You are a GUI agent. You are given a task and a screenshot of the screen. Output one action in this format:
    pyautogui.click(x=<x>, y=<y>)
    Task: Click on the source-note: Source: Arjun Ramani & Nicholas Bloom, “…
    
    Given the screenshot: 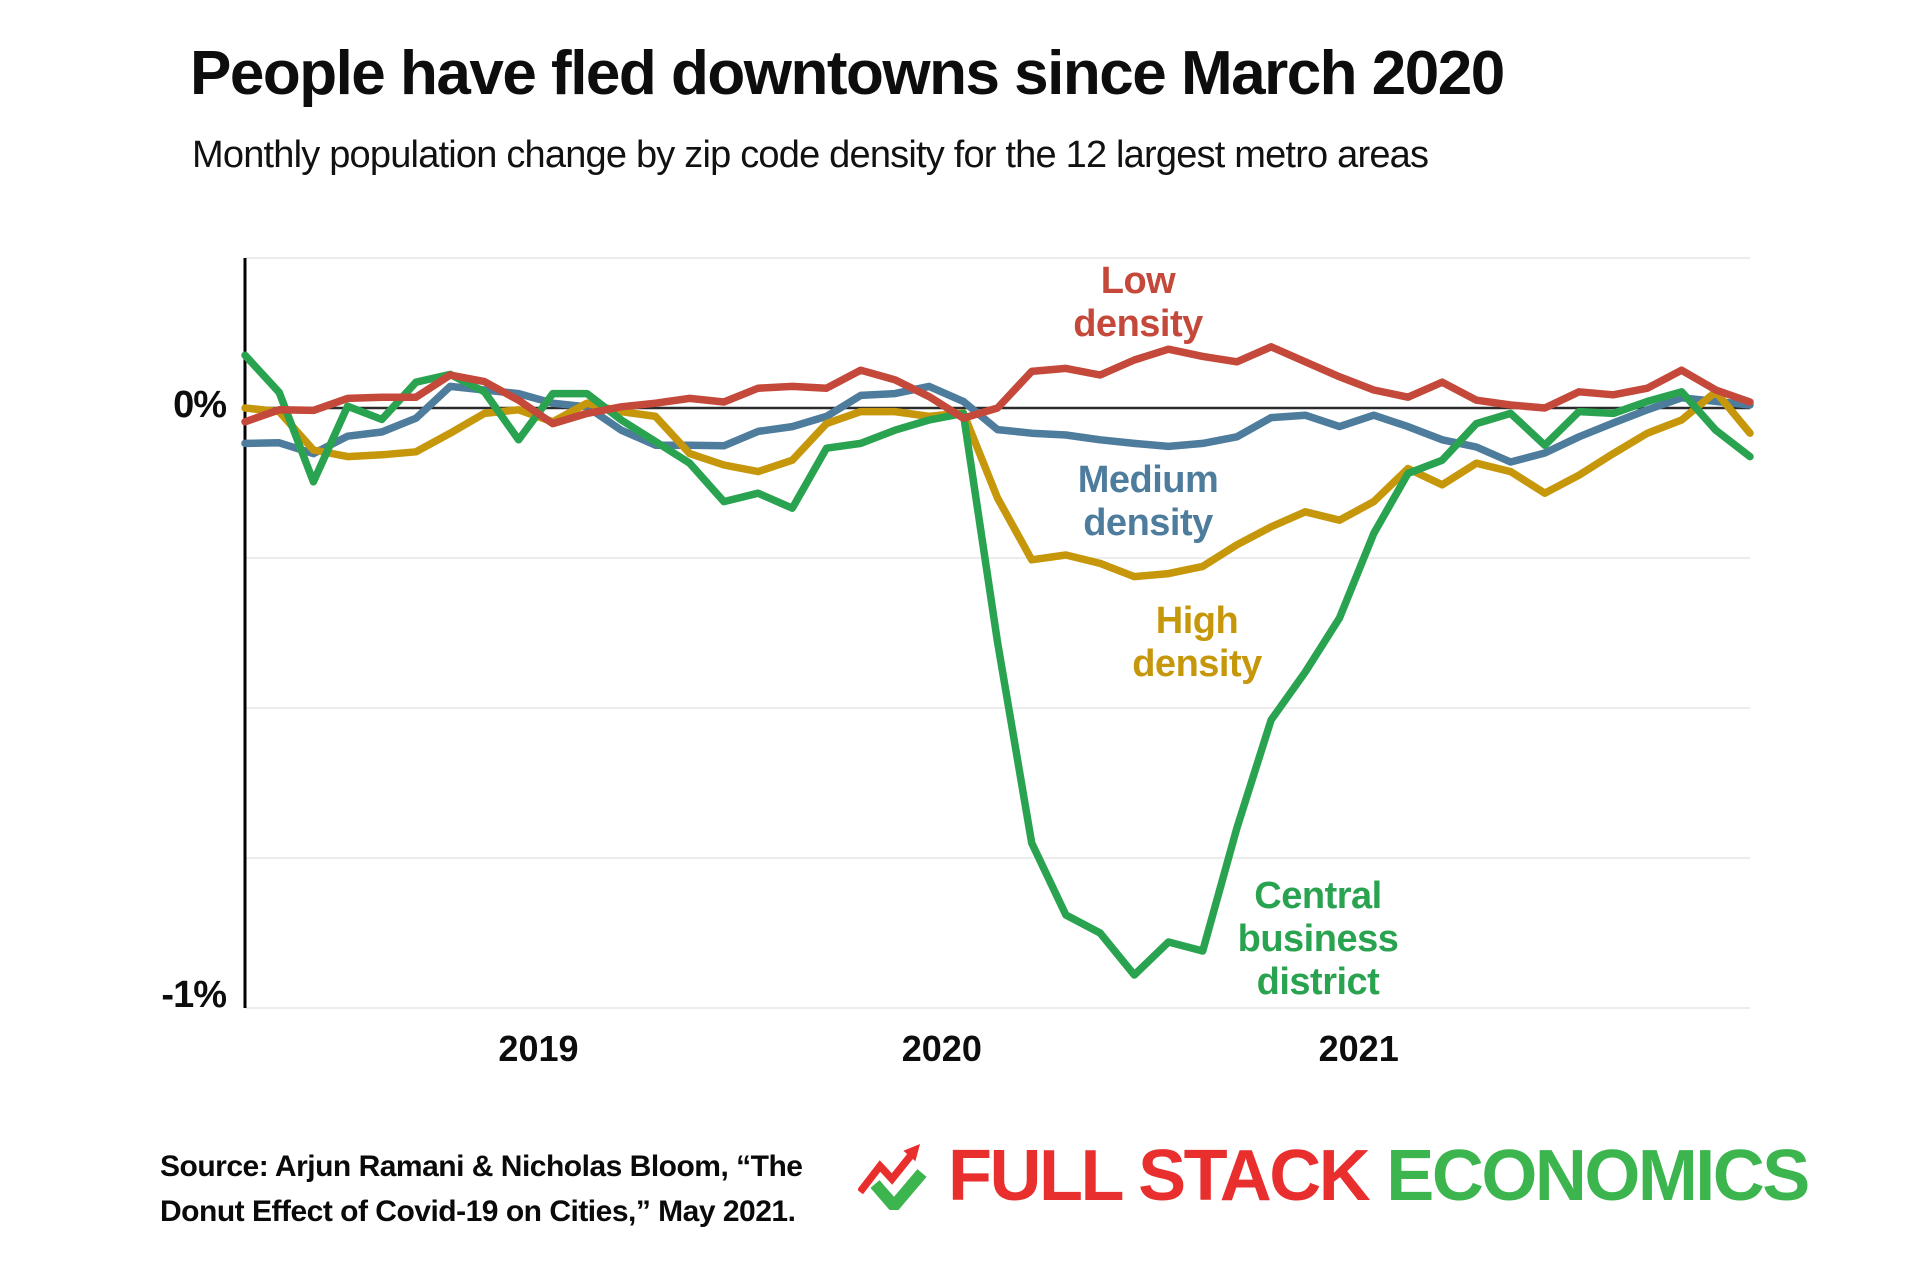 What is the action you would take?
    pyautogui.click(x=481, y=1189)
    